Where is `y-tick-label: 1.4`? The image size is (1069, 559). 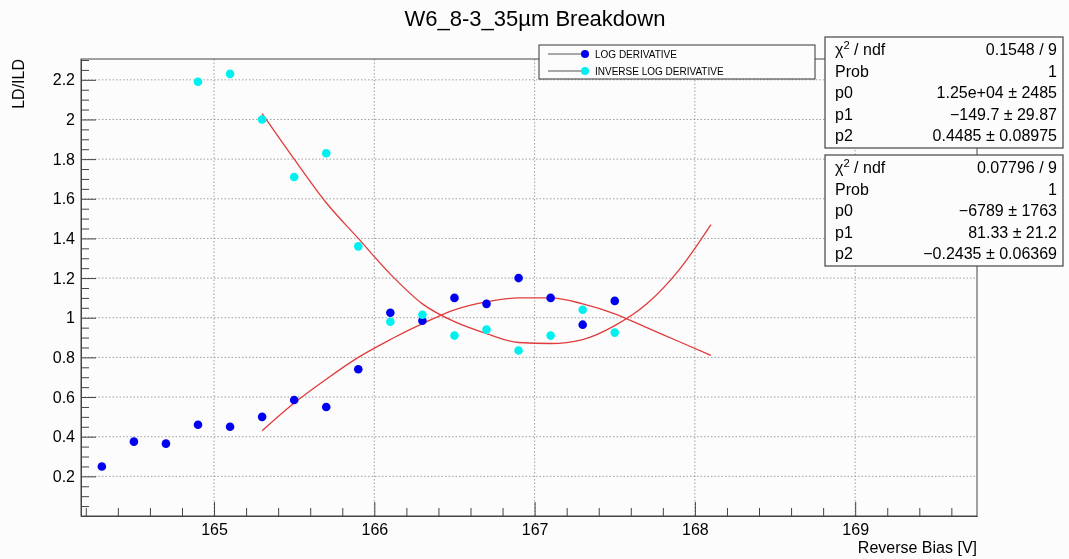
y-tick-label: 1.4 is located at coordinates (64, 239).